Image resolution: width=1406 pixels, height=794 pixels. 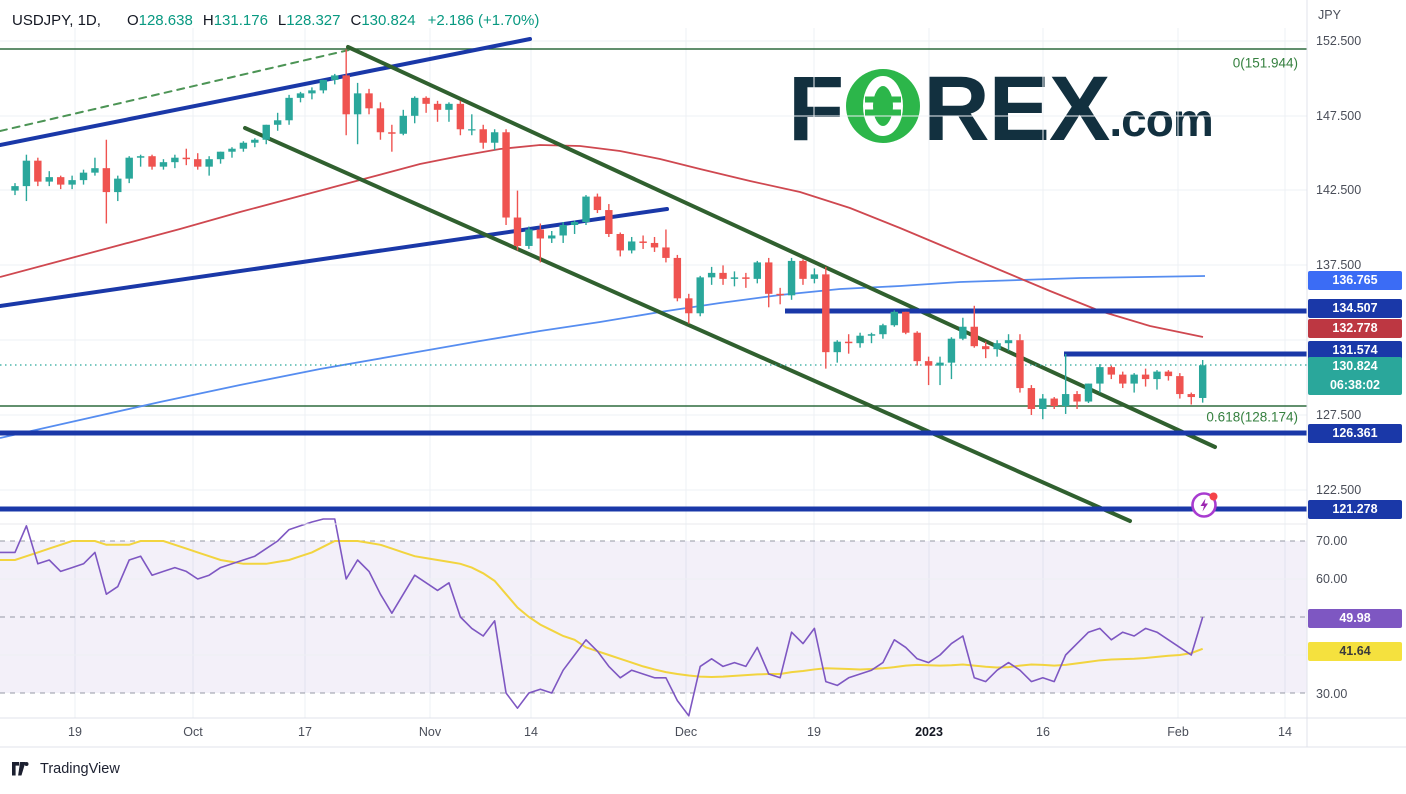 What do you see at coordinates (1339, 490) in the screenshot?
I see `price-tick-122.500: 122.500` at bounding box center [1339, 490].